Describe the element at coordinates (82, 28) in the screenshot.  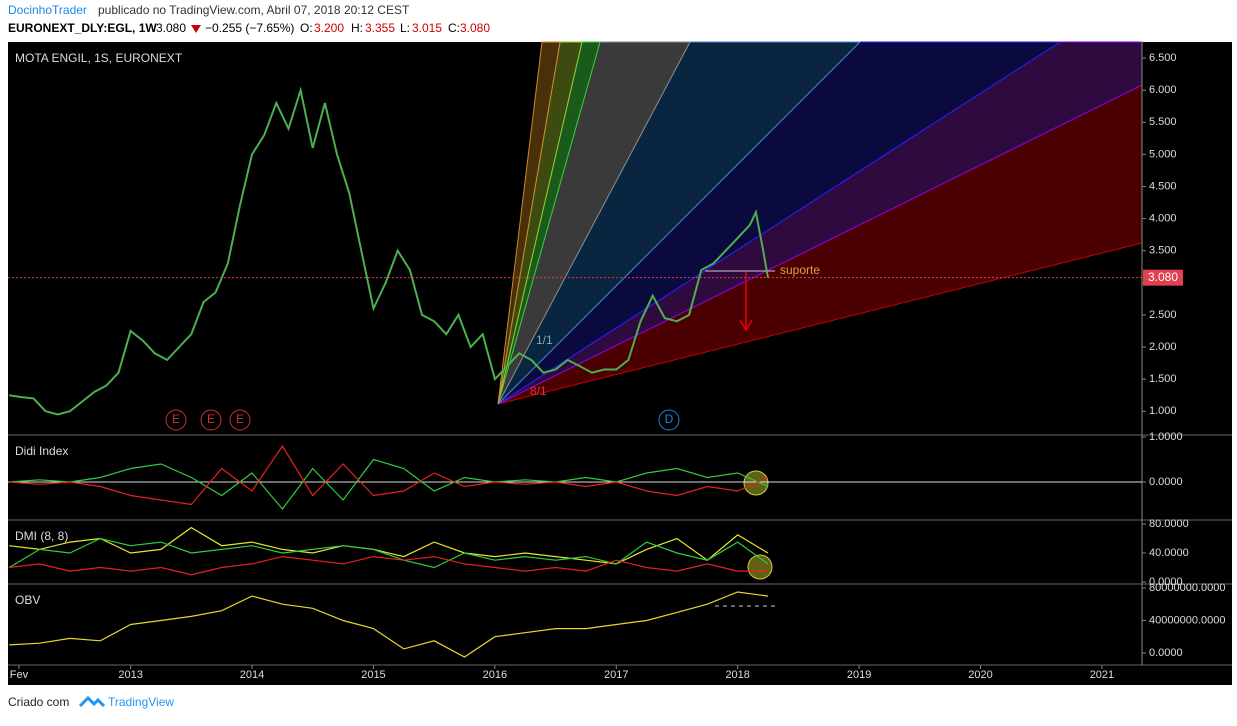
I see `symbol: EURONEXT_DLY:EGL, 1W` at that location.